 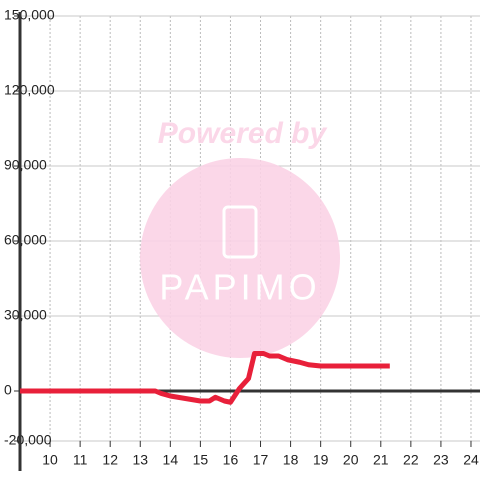 What do you see at coordinates (231, 460) in the screenshot?
I see `x-tick-label: 16` at bounding box center [231, 460].